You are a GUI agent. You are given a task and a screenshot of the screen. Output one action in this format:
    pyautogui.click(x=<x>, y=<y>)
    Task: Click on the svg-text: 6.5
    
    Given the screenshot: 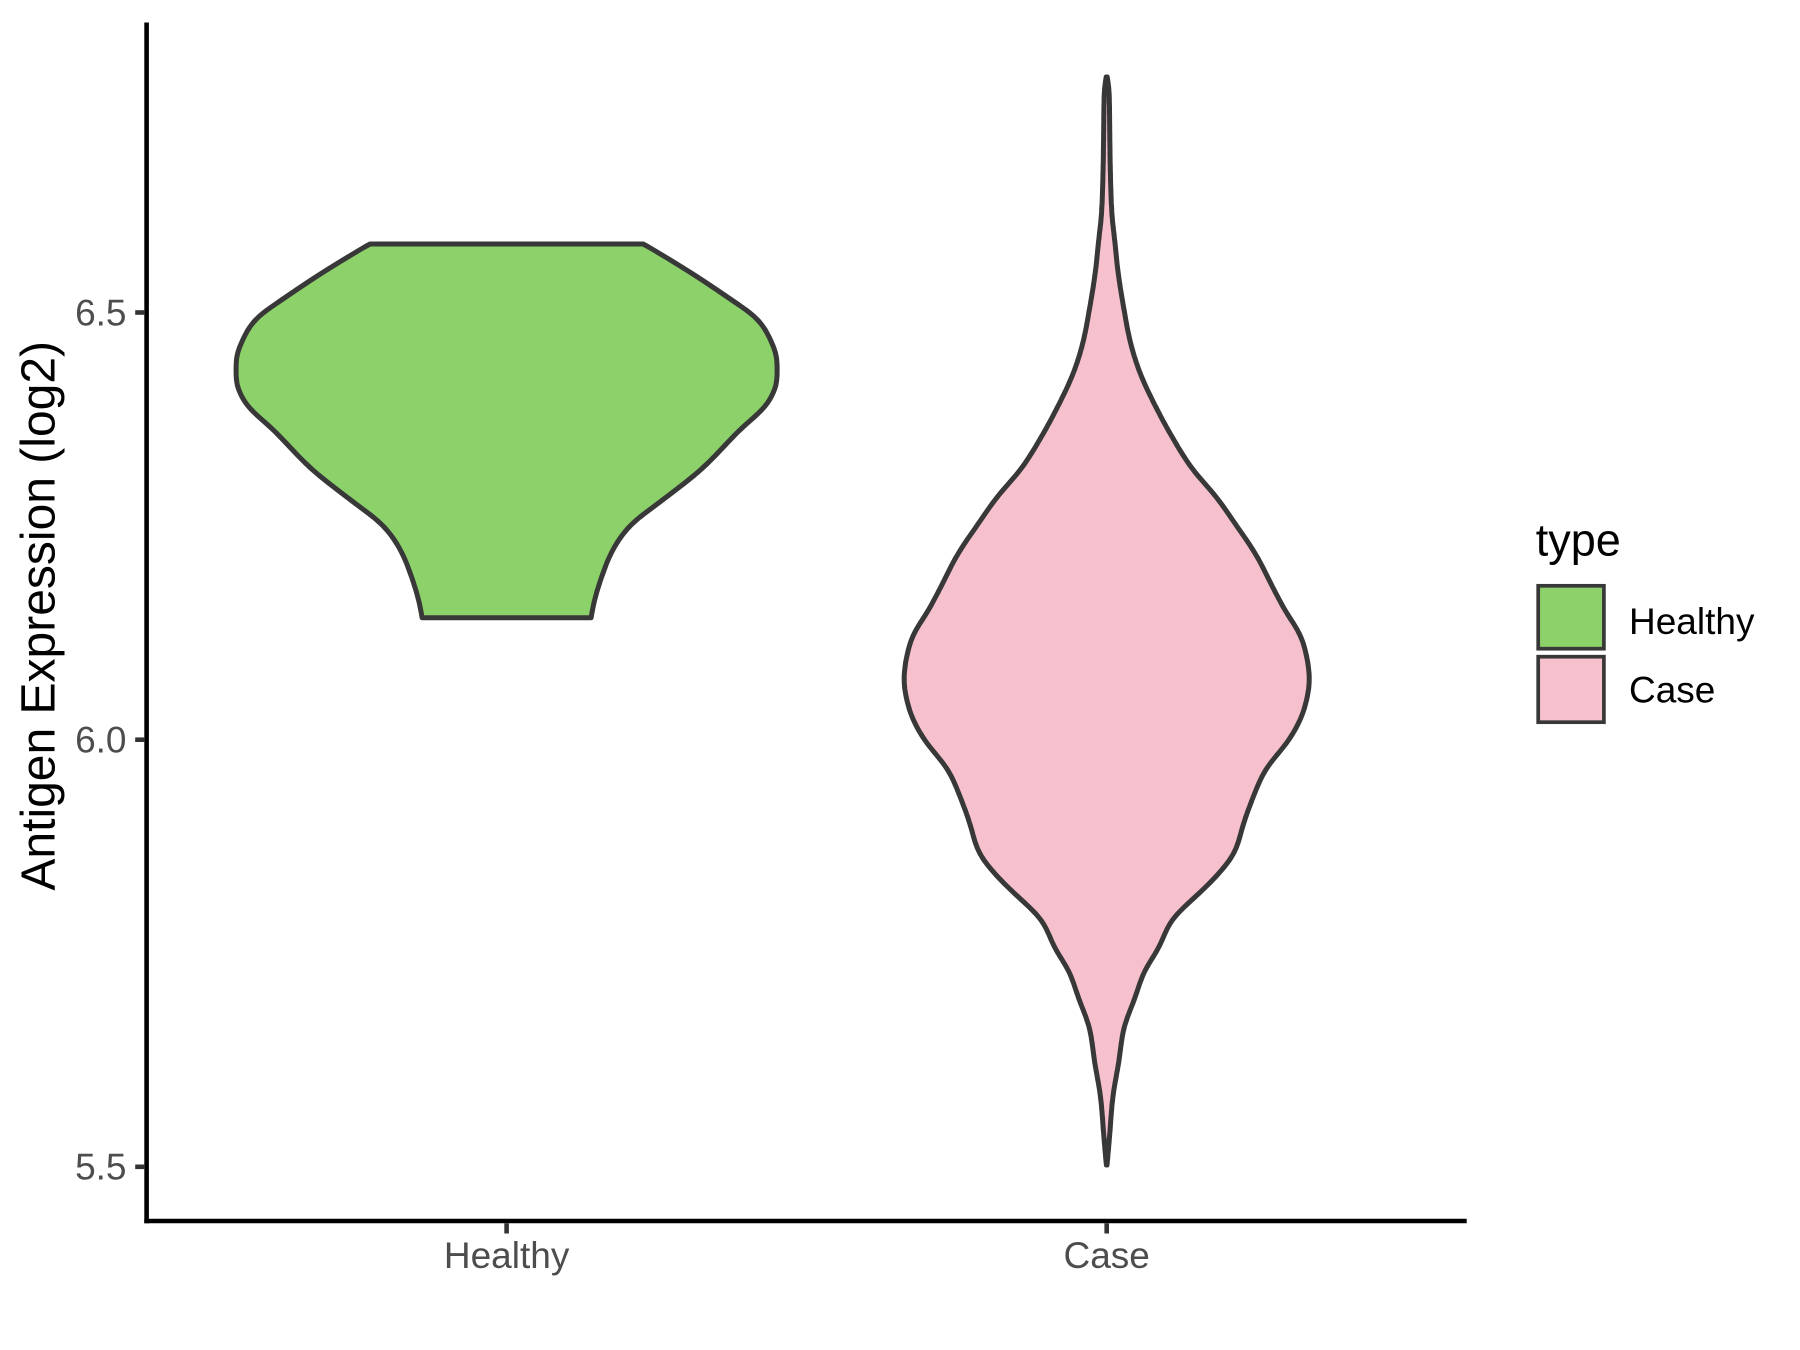 What is the action you would take?
    pyautogui.click(x=100, y=312)
    